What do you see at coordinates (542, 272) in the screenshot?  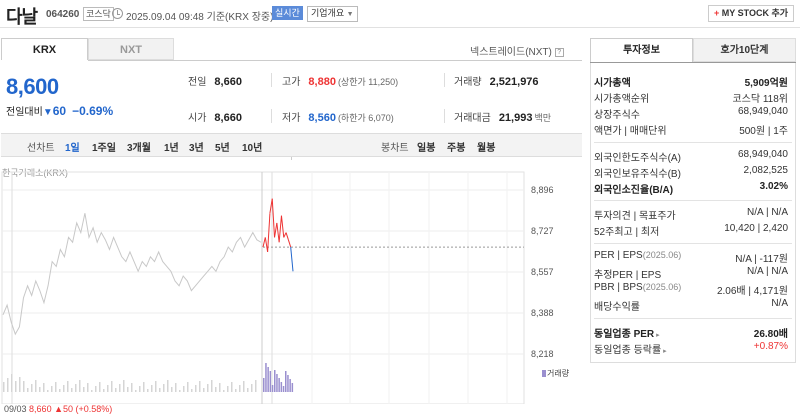 I see `y-axis-ticks: 8,896 8,727 8,557 8,388 8,218` at bounding box center [542, 272].